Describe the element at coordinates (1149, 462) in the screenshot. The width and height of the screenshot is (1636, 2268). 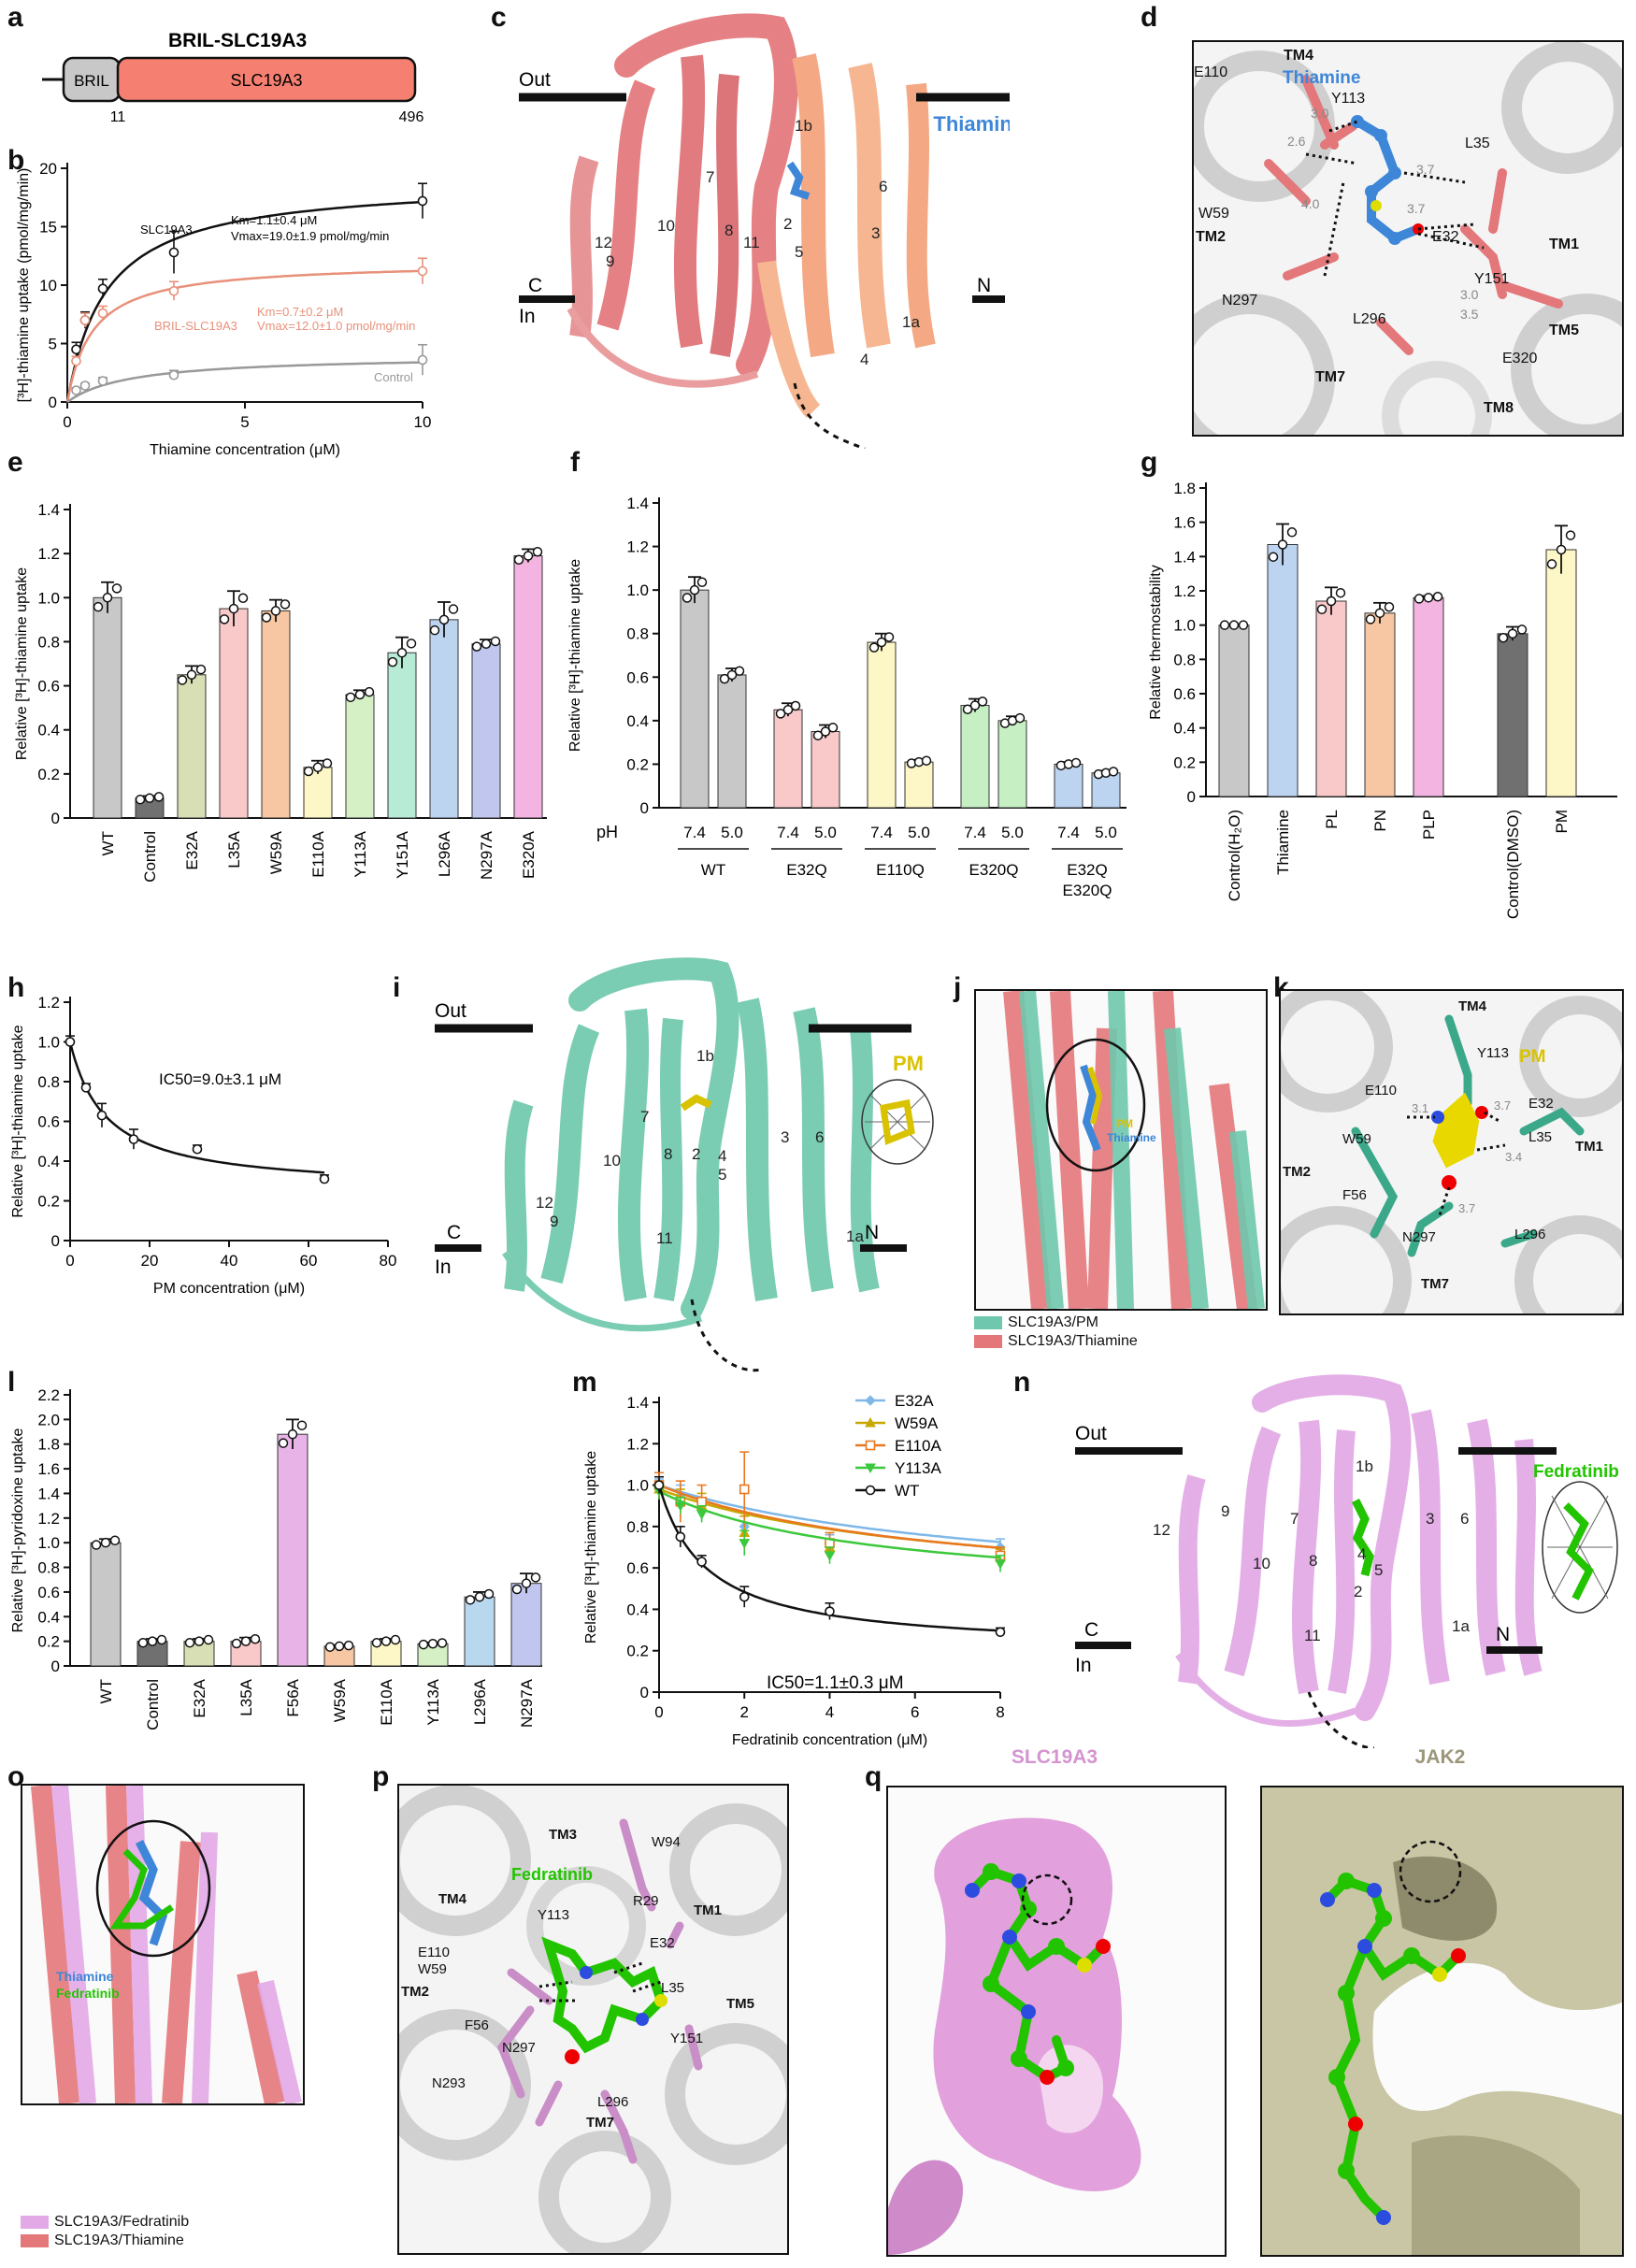
I see `panel-label-g: g` at that location.